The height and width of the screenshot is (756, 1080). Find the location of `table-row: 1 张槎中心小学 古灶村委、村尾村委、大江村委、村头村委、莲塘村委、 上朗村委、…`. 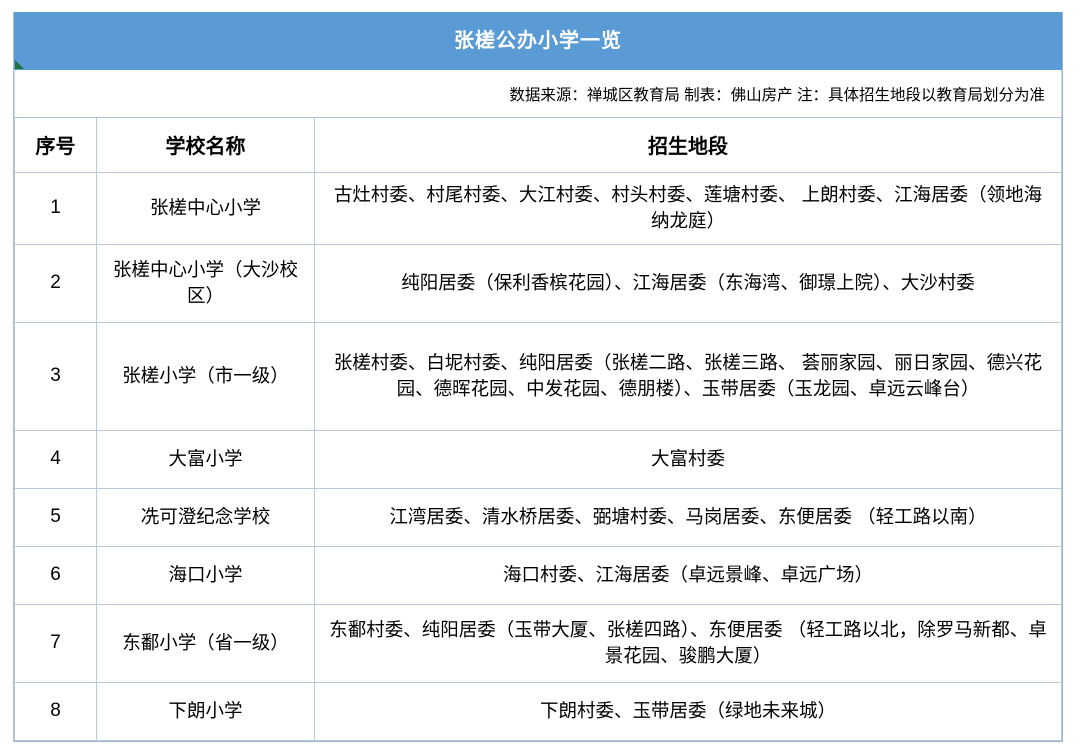

table-row: 1 张槎中心小学 古灶村委、村尾村委、大江村委、村头村委、莲塘村委、 上朗村委、… is located at coordinates (538, 208).